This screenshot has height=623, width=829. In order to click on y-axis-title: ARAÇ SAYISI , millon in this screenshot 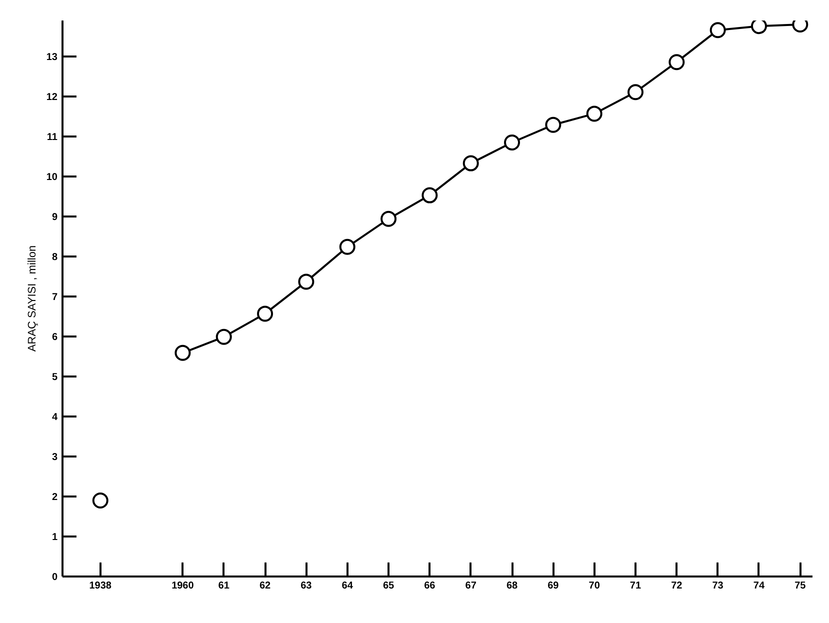, I will do `click(32, 298)`.